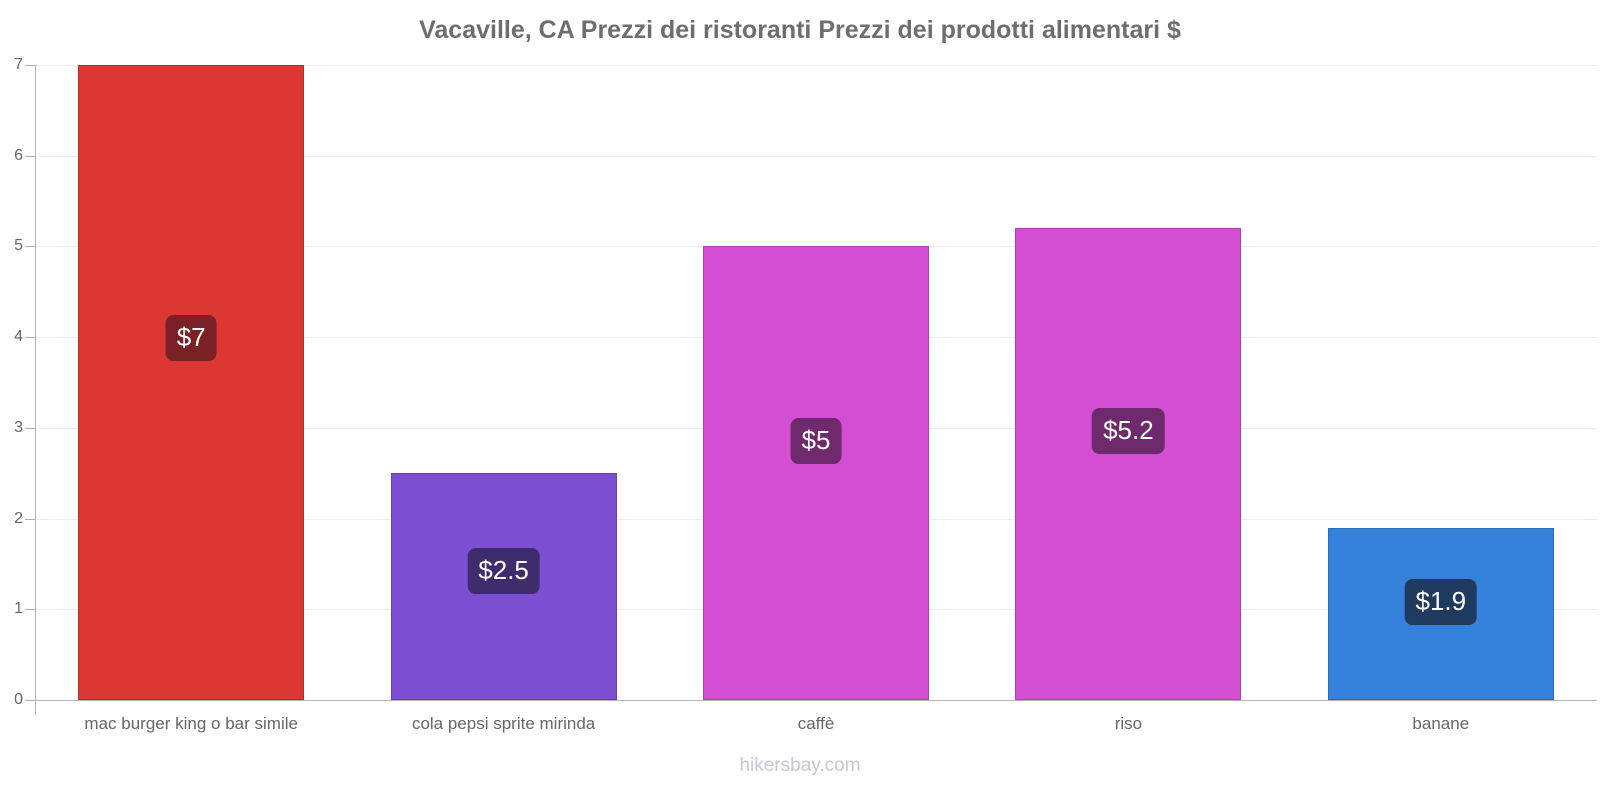 Image resolution: width=1600 pixels, height=800 pixels. What do you see at coordinates (18, 609) in the screenshot?
I see `y-axis-tick-label: 1` at bounding box center [18, 609].